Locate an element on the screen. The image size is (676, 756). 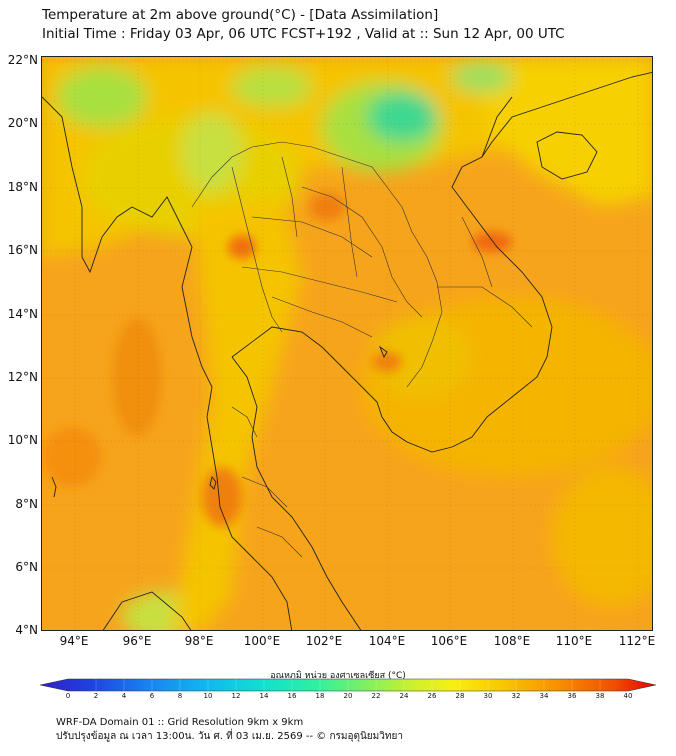
lon-label-94e: 94°E is located at coordinates (74, 641).